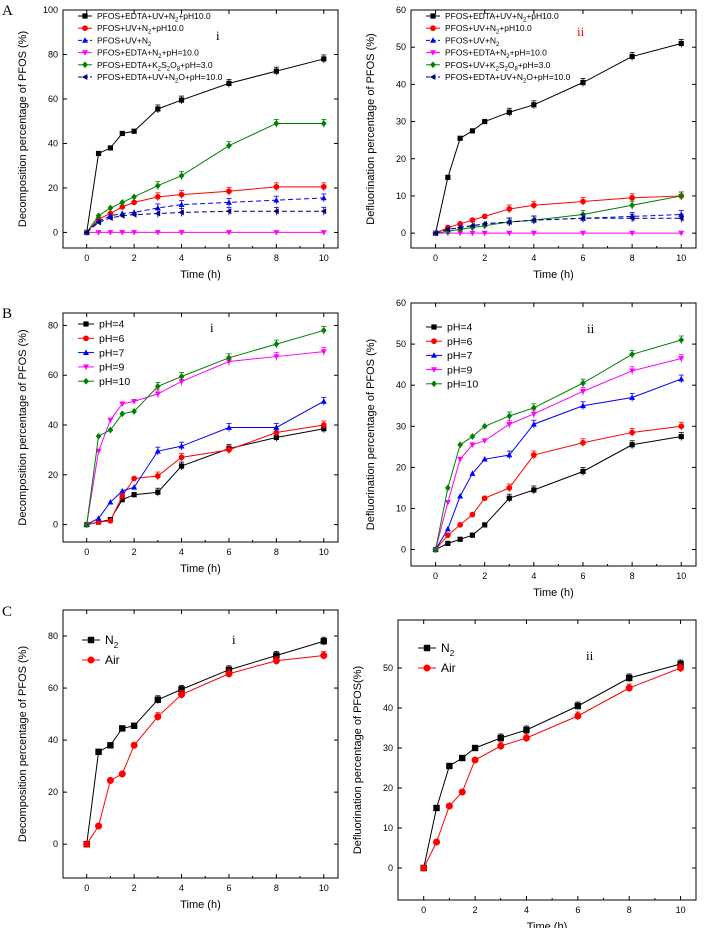 The image size is (705, 928). Describe the element at coordinates (358, 760) in the screenshot. I see `y-axis-title: Defluorination percentage of PFOS(%)` at that location.